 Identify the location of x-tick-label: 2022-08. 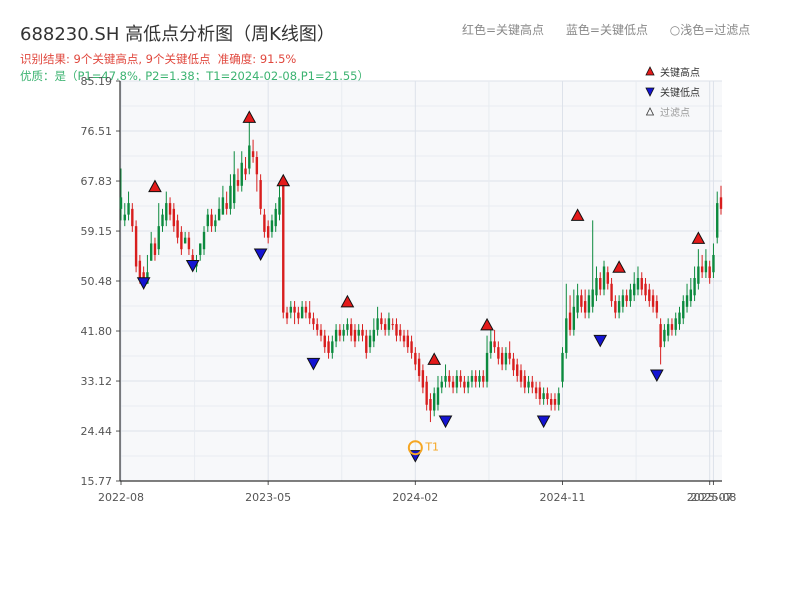
(121, 497).